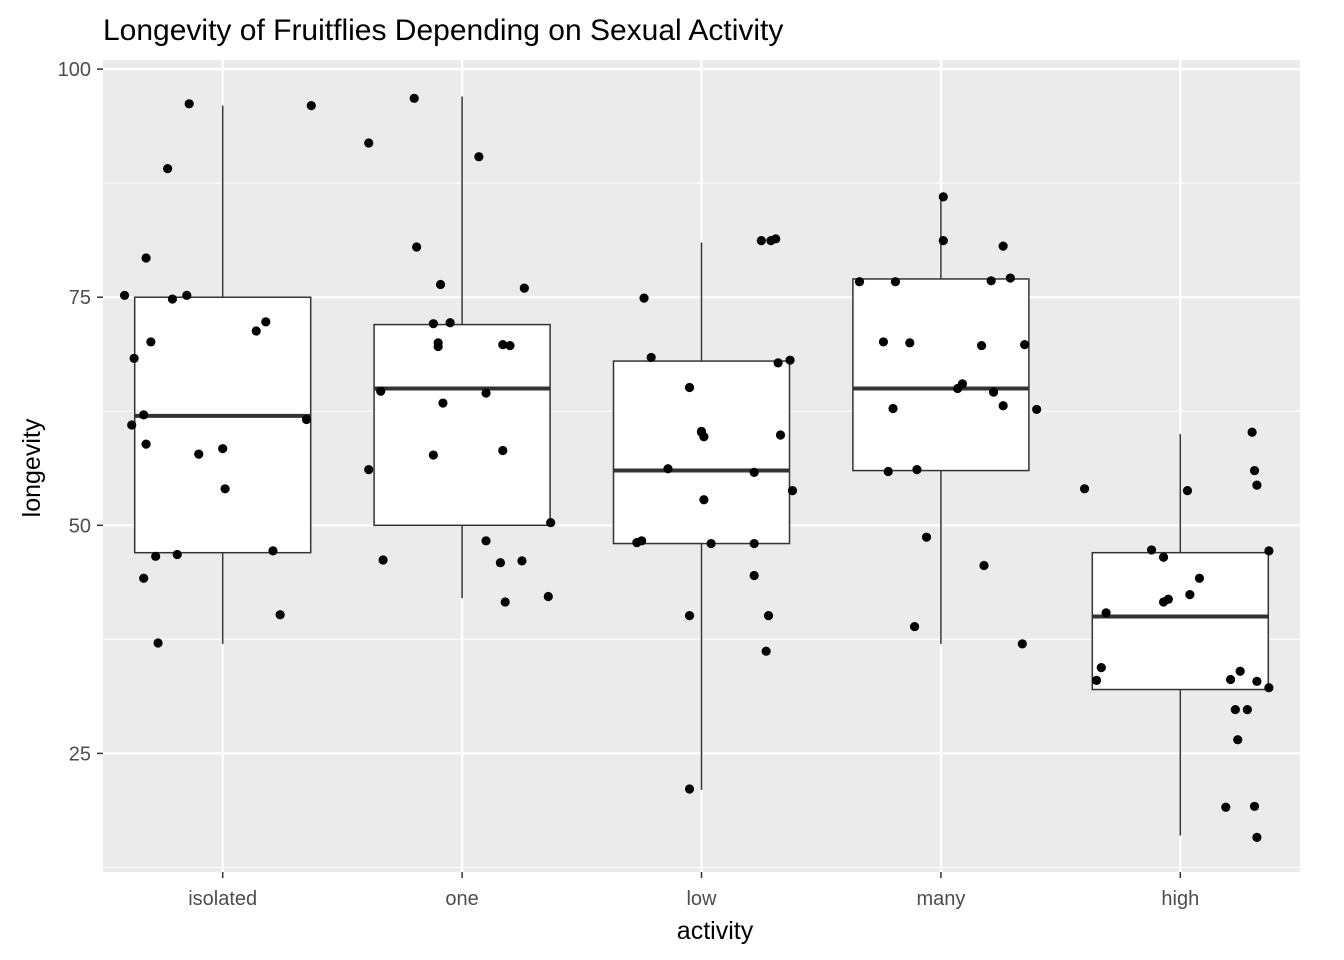 The height and width of the screenshot is (960, 1344). What do you see at coordinates (32, 467) in the screenshot?
I see `y-axis-title: longevity` at bounding box center [32, 467].